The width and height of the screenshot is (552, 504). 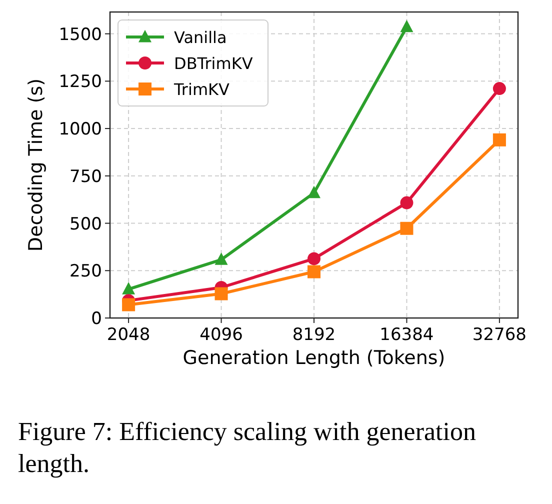 What do you see at coordinates (86, 224) in the screenshot?
I see `y-tick-label: 500` at bounding box center [86, 224].